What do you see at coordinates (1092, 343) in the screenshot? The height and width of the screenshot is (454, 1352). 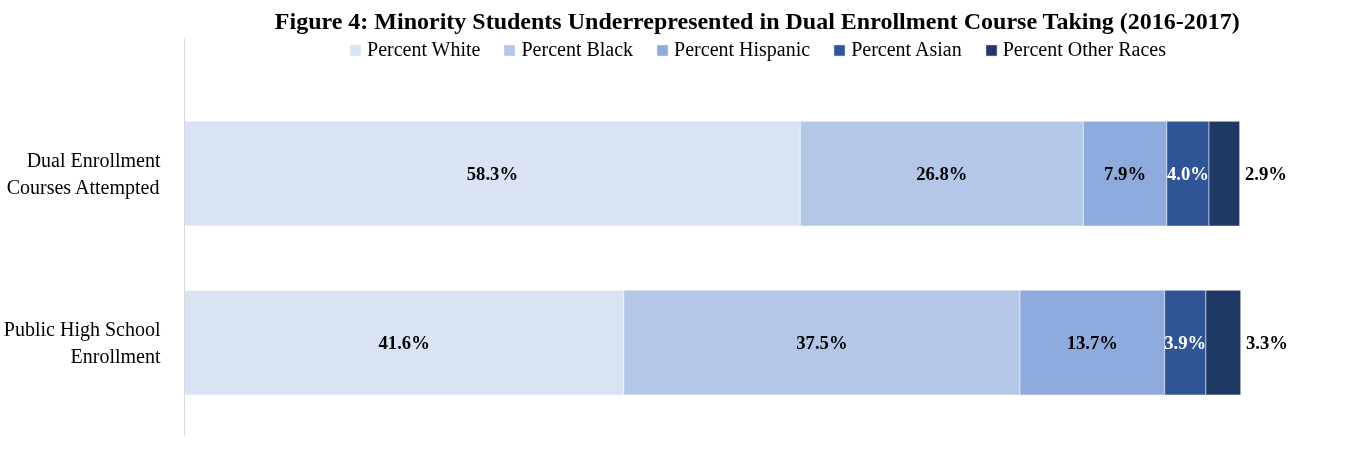 I see `data-label: 13.7%` at bounding box center [1092, 343].